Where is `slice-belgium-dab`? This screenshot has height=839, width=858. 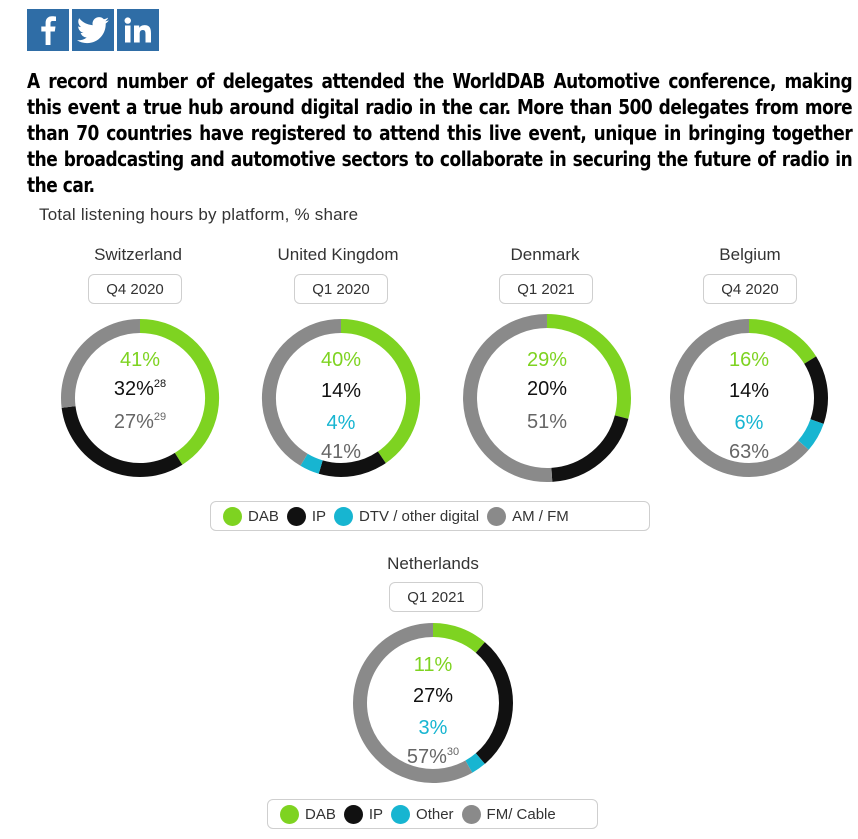 slice-belgium-dab is located at coordinates (782, 341).